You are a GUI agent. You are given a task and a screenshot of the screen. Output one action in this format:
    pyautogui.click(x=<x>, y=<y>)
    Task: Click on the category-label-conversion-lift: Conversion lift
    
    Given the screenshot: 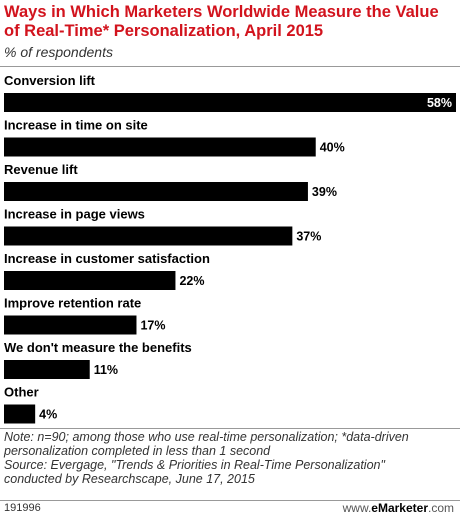 What is the action you would take?
    pyautogui.click(x=50, y=80)
    